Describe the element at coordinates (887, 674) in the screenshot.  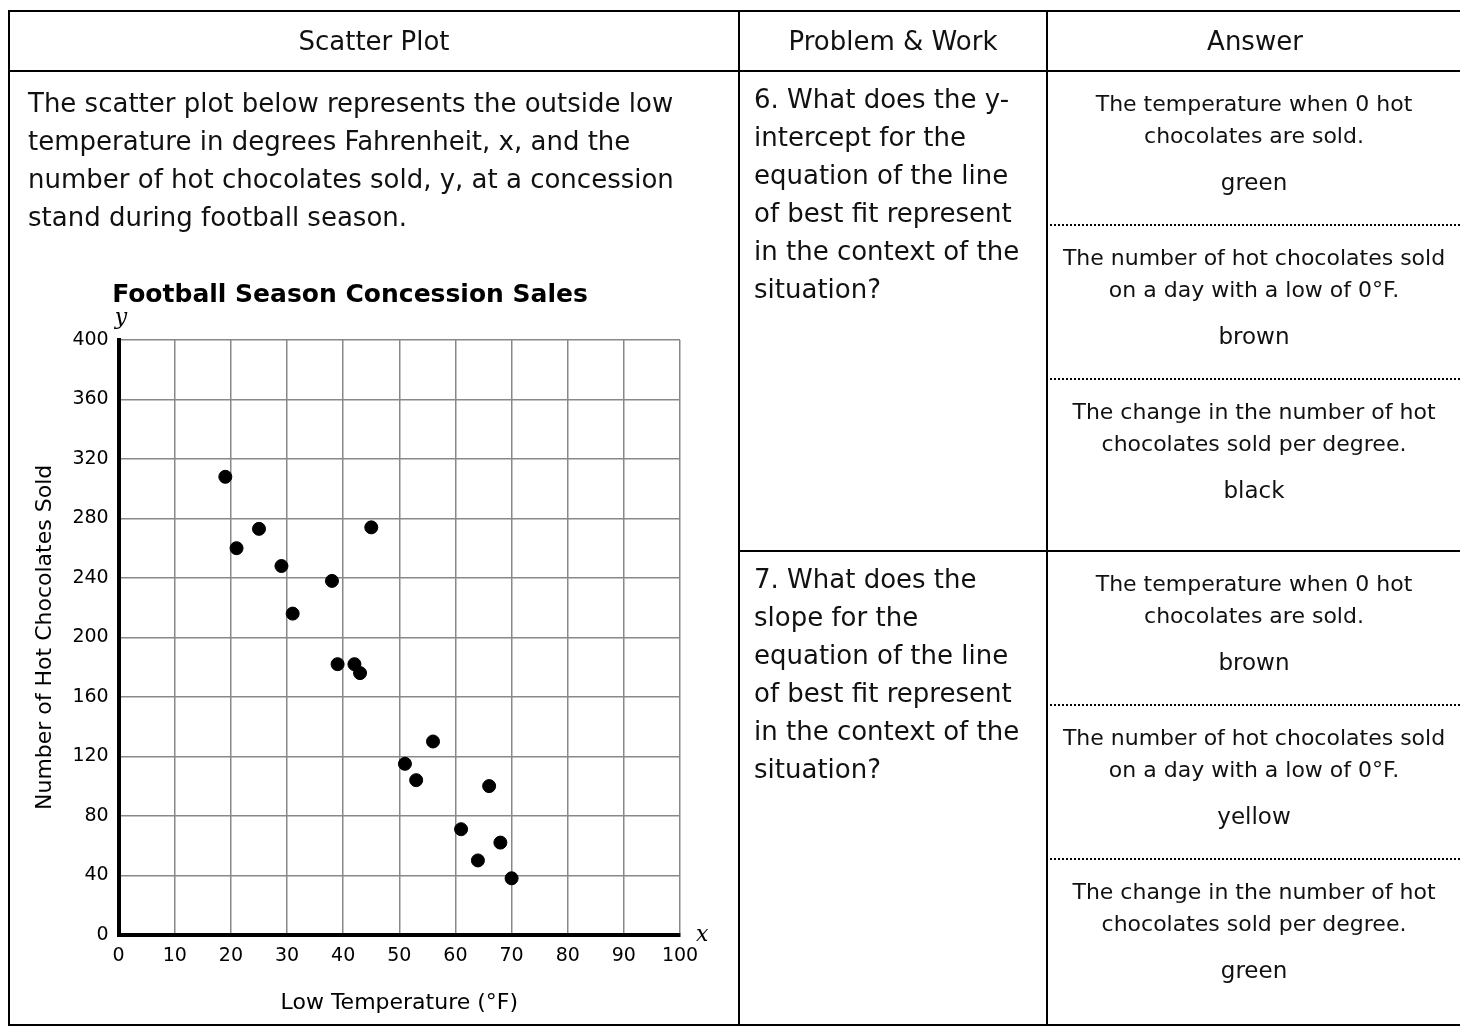
I see `text: 7. What does the slope for the equation of the line of best fit represent in the context of the situation?` at that location.